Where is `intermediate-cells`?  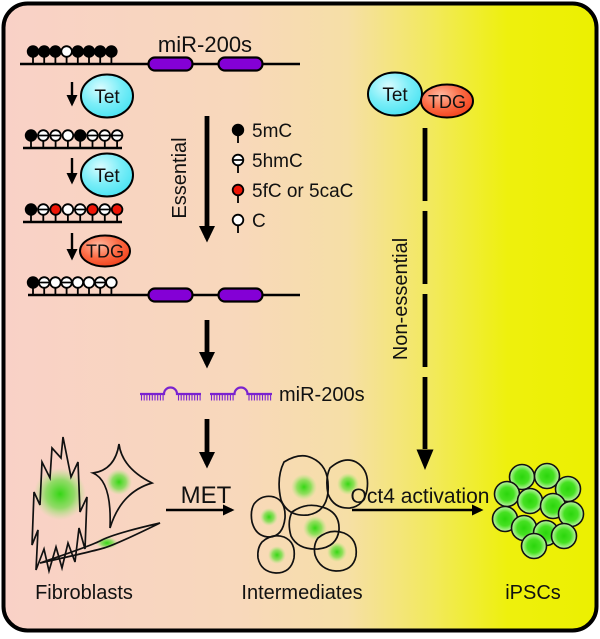
intermediate-cells is located at coordinates (309, 514).